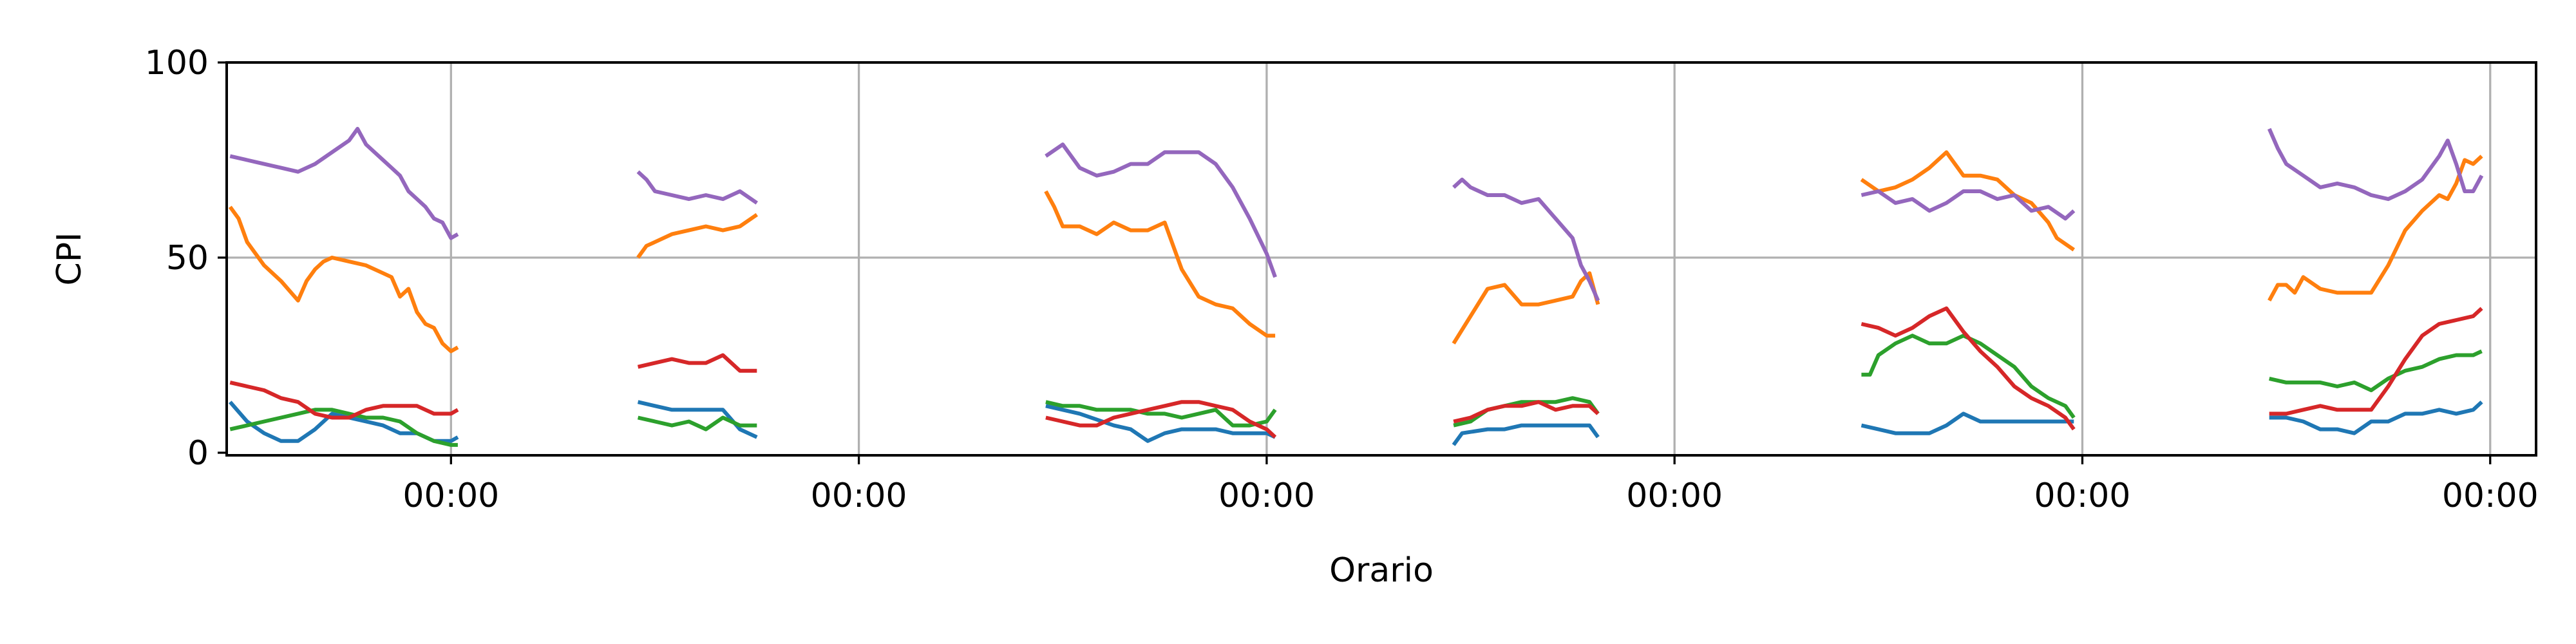 Image resolution: width=2576 pixels, height=644 pixels. What do you see at coordinates (1382, 570) in the screenshot?
I see `x-axis-title: Orario` at bounding box center [1382, 570].